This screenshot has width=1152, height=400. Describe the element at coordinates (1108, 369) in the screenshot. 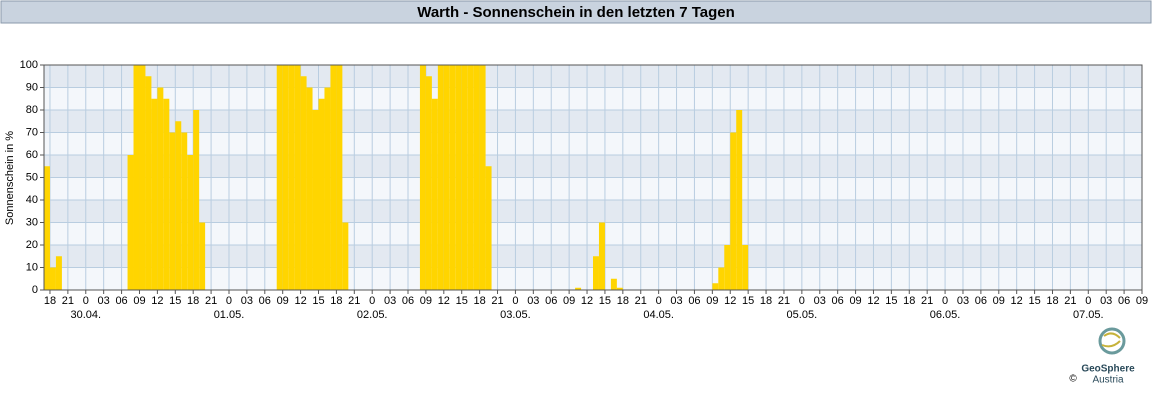

I see `logo-name: GeoSphere` at that location.